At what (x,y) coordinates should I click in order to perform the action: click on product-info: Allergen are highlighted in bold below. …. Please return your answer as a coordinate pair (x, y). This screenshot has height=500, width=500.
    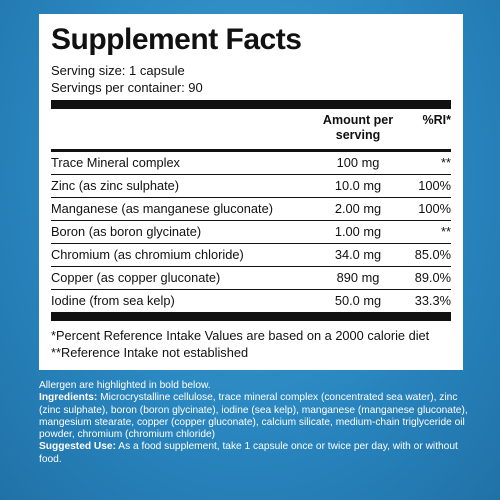
    Looking at the image, I should click on (254, 423).